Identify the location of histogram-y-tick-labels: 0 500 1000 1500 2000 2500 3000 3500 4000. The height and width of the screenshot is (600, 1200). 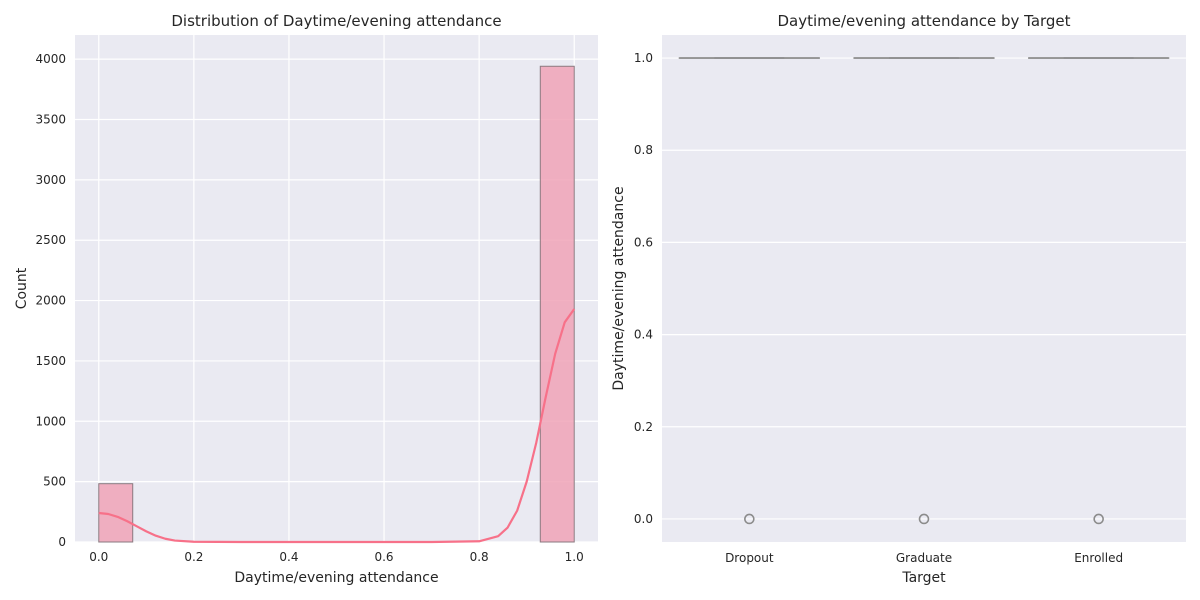
(50, 300).